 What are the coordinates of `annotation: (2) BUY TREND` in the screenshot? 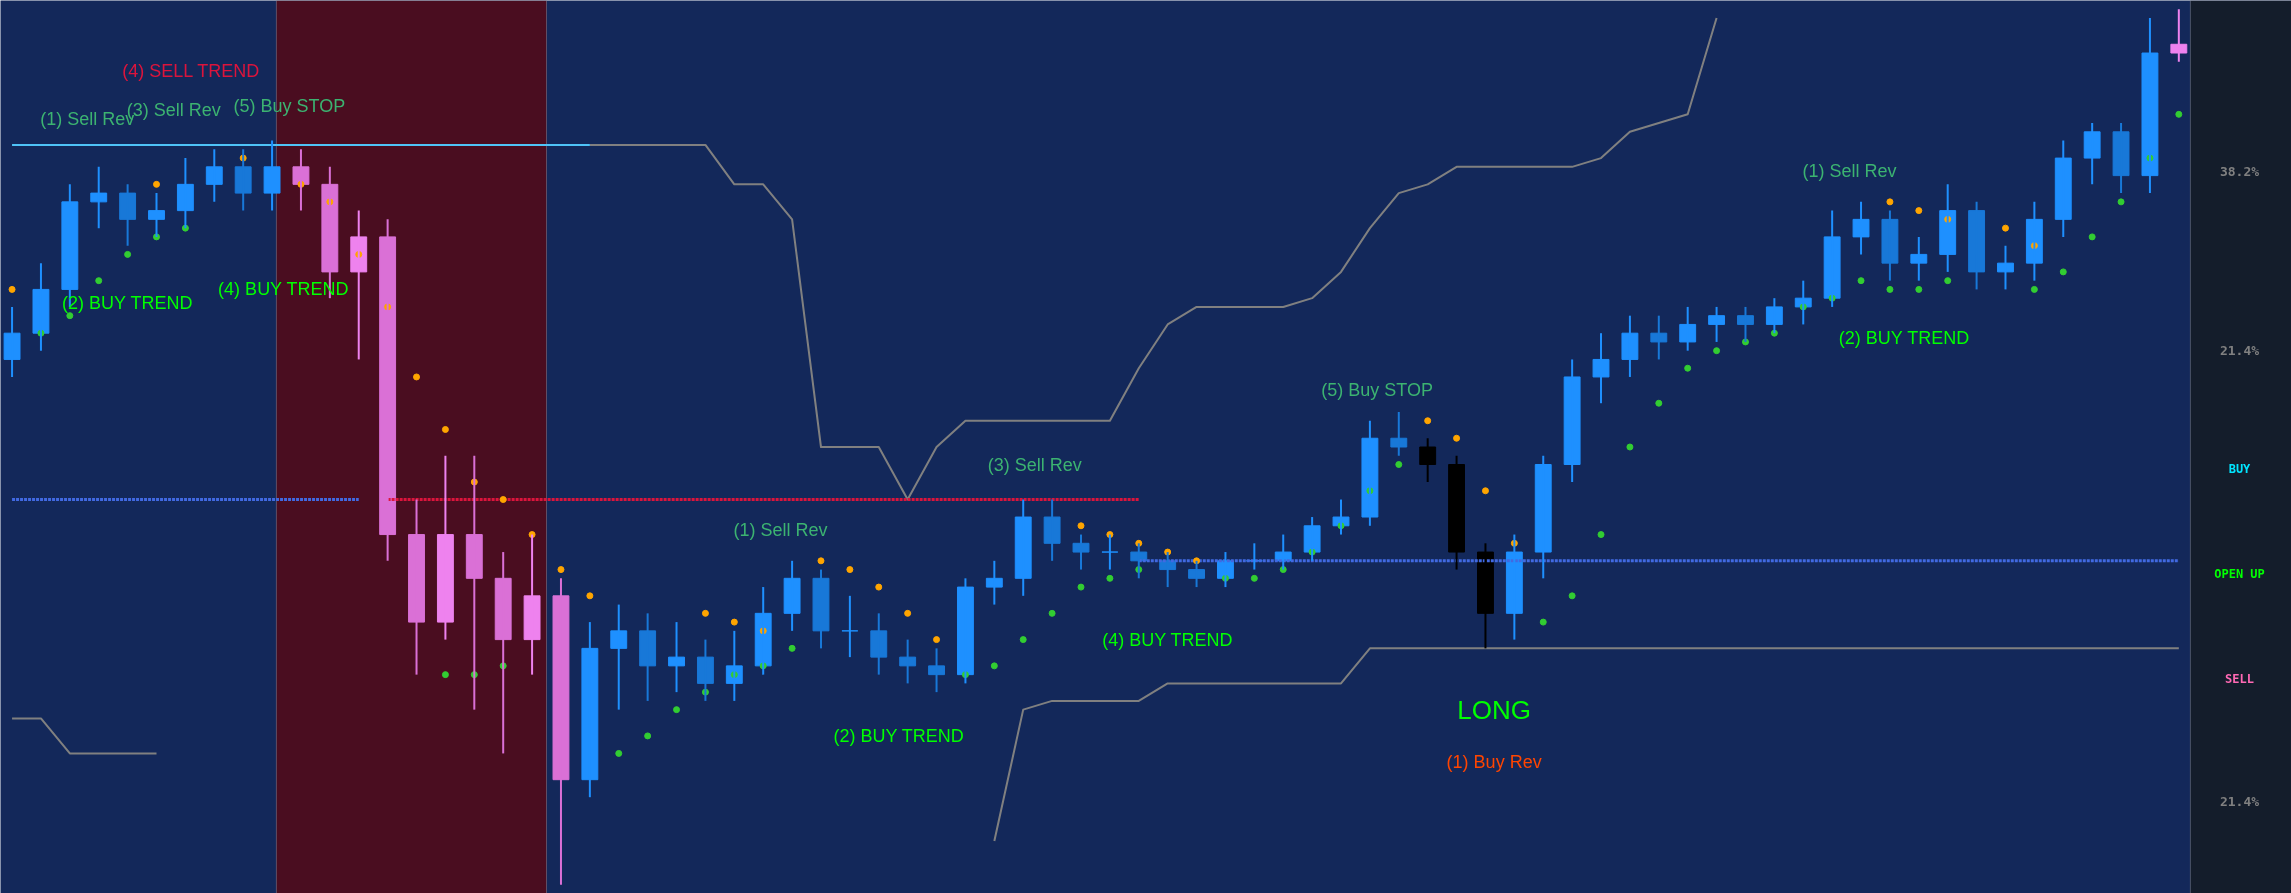 It's located at (1904, 337).